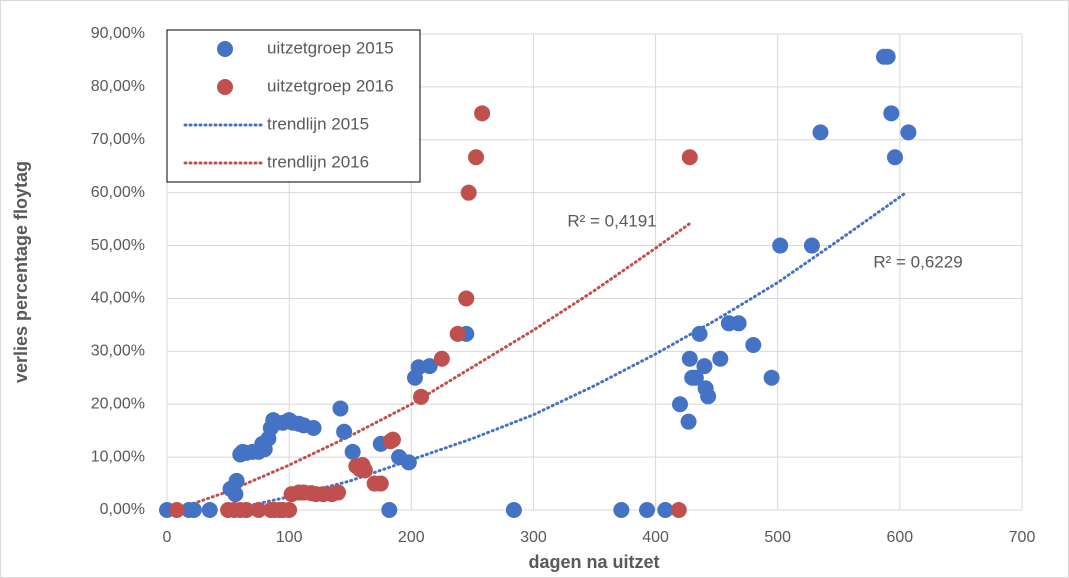 This screenshot has height=578, width=1069. What do you see at coordinates (118, 351) in the screenshot?
I see `y-tick-label: 30,00%` at bounding box center [118, 351].